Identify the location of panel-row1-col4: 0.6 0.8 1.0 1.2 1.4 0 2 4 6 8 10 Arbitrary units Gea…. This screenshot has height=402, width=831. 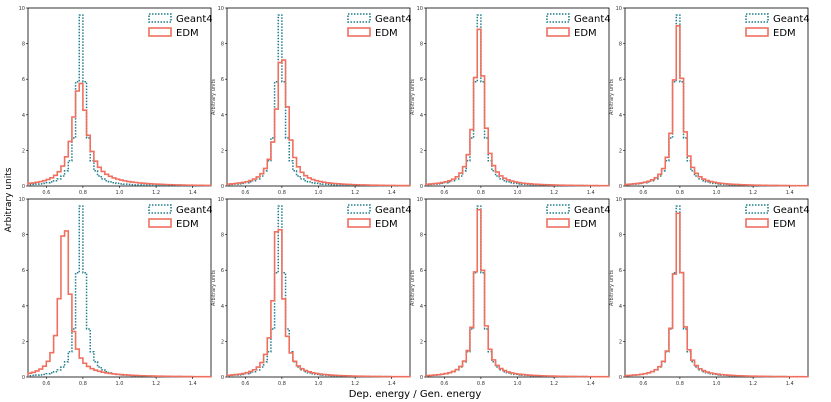
(709, 101).